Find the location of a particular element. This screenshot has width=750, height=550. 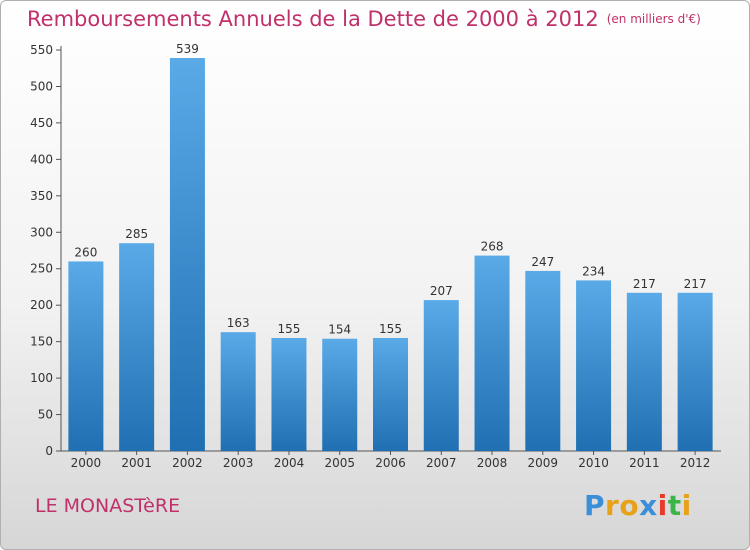

logo-letter: t is located at coordinates (674, 505).